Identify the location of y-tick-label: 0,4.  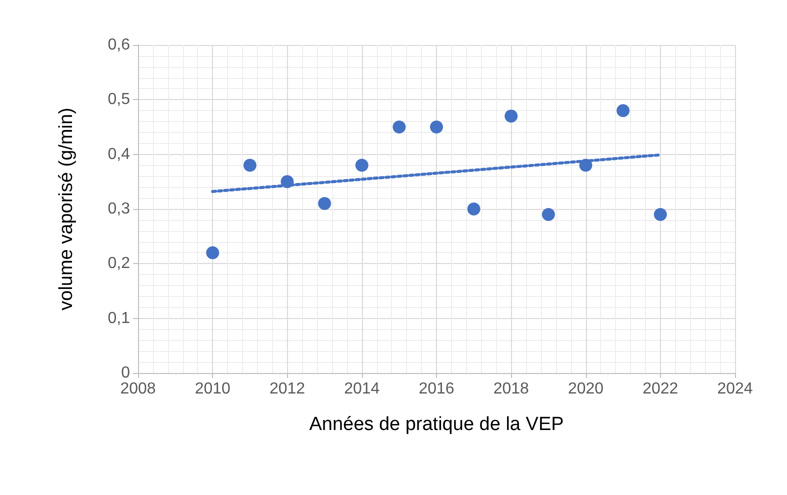
(119, 154).